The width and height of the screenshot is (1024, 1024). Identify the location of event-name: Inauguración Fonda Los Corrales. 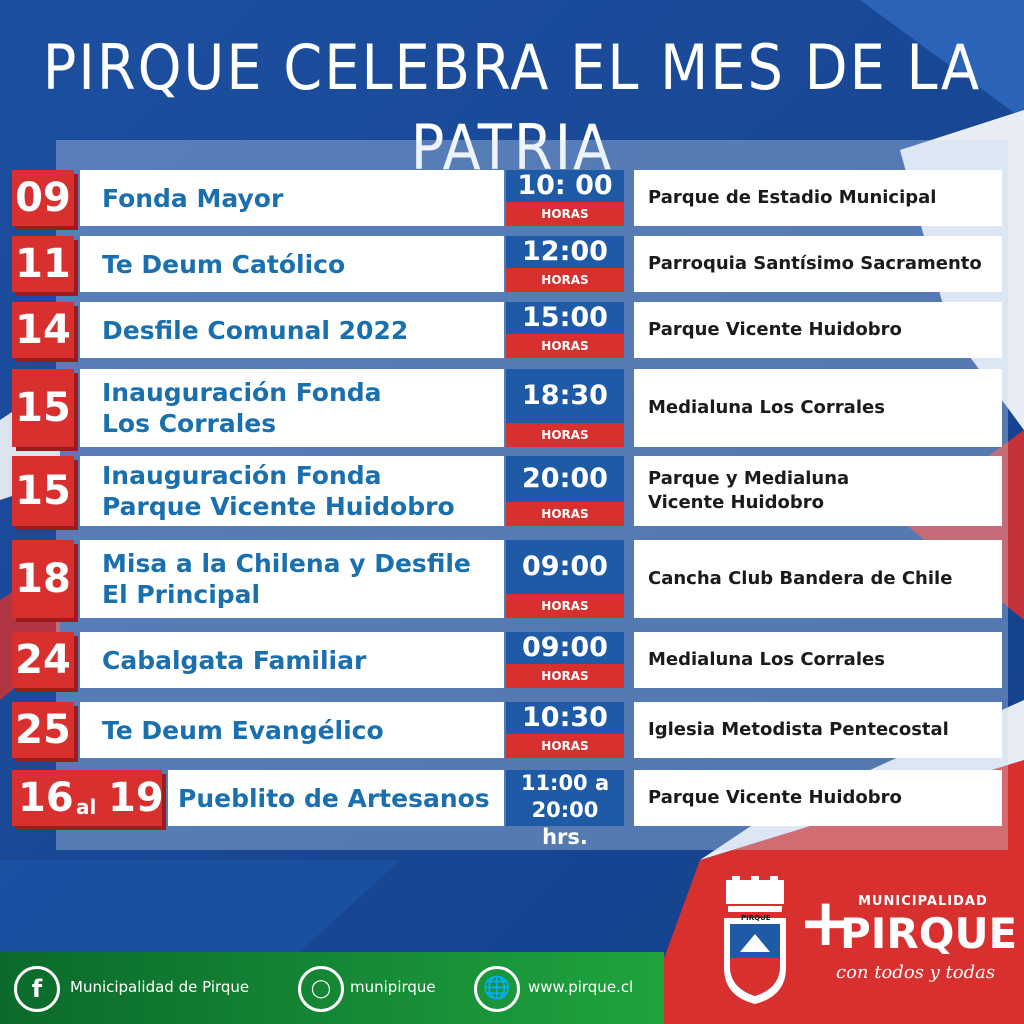
(292, 408).